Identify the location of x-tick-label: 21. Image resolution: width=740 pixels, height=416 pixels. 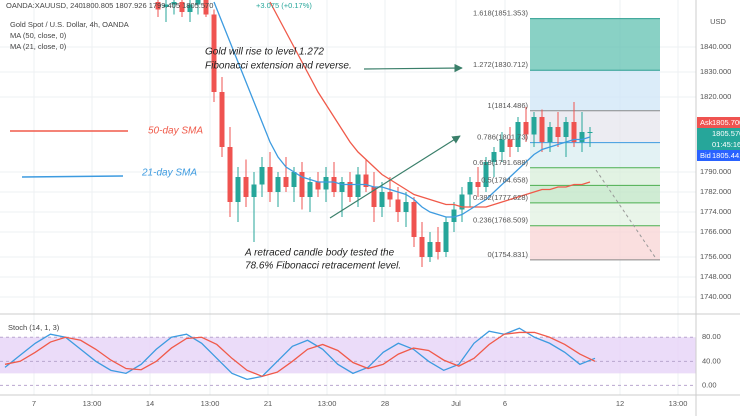
(268, 403).